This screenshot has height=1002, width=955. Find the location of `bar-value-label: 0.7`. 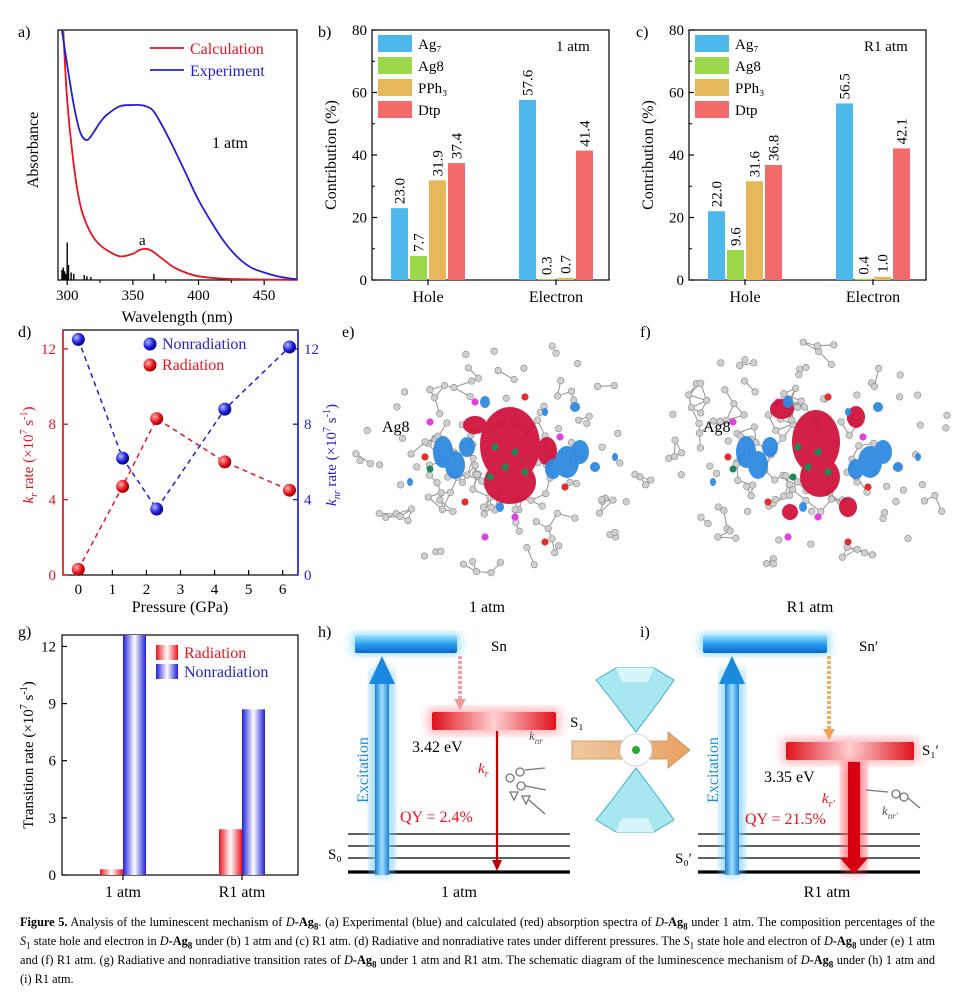

bar-value-label: 0.7 is located at coordinates (567, 264).